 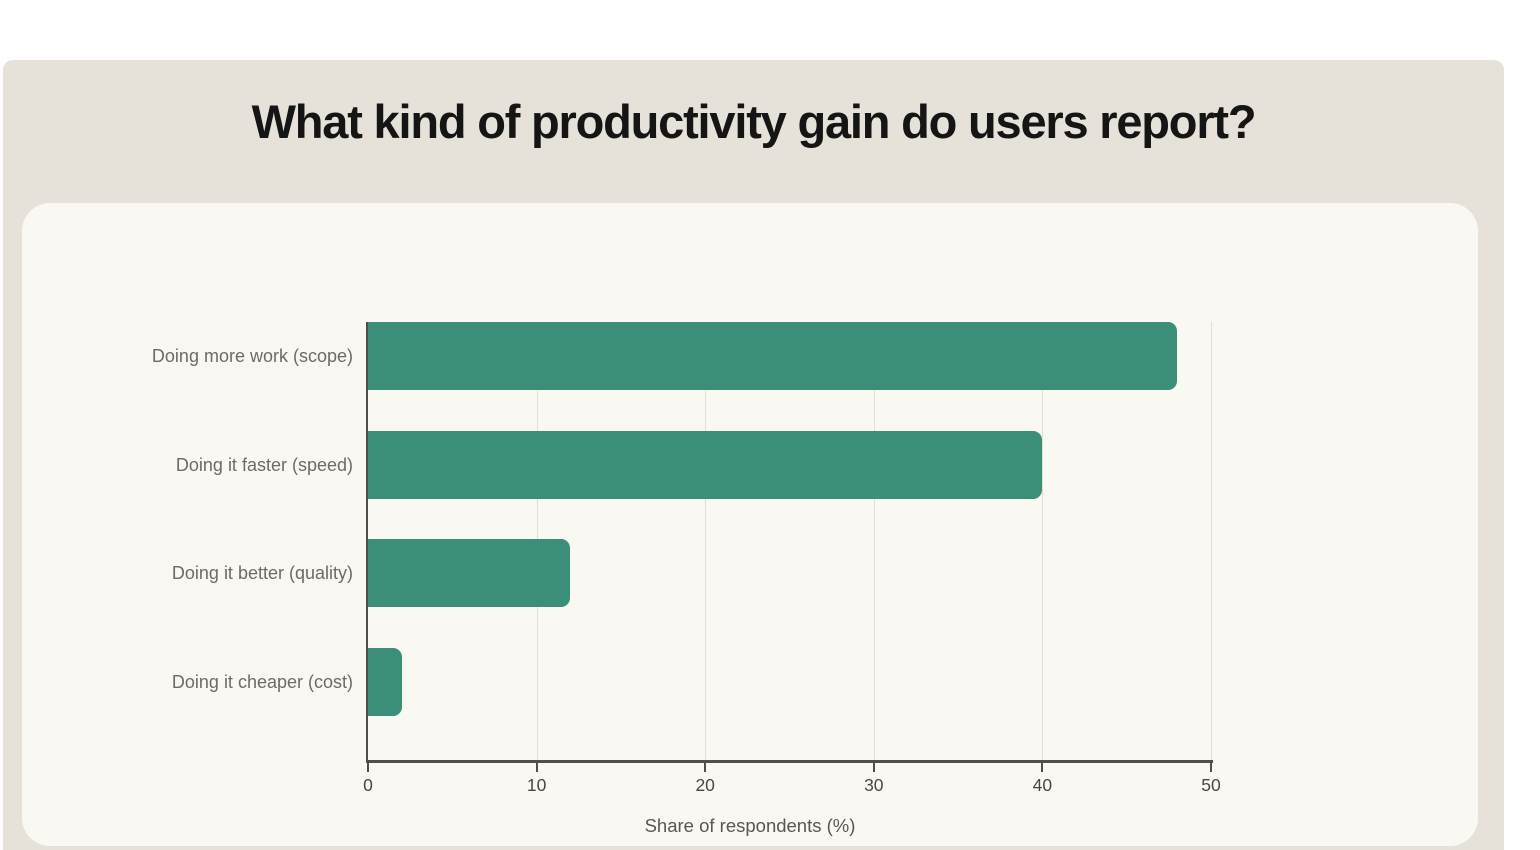 I want to click on y-axis-line, so click(x=367, y=542).